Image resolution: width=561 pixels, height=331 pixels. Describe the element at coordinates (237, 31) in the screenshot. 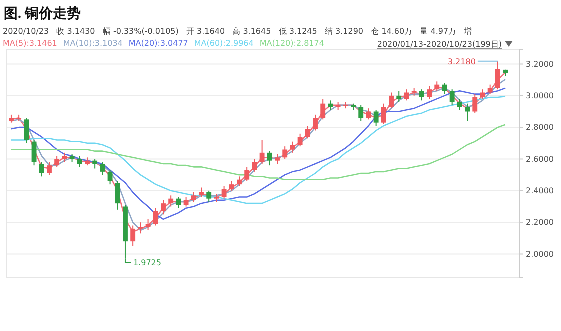

I see `text: 2020/10/23 收 3.1430 幅 -0.33%(-0.0105) 开 3.1640 高 3.1645 低 3.1245 结 3.1290 仓 14.60万 量 4.97万 增` at that location.